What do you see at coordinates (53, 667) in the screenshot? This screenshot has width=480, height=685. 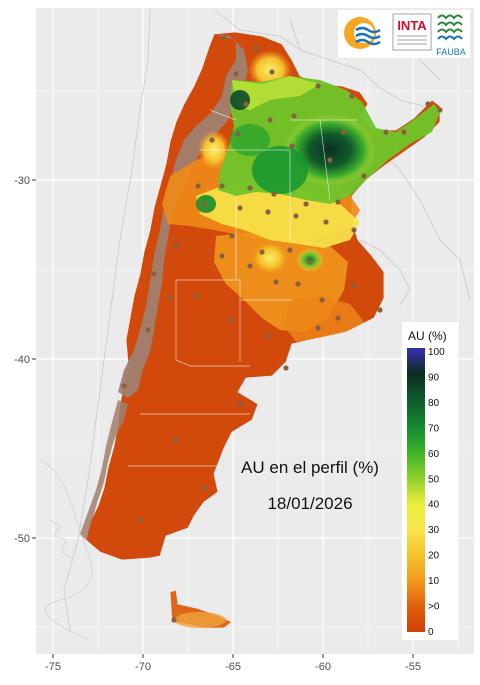 I see `x-tick-label: -75` at bounding box center [53, 667].